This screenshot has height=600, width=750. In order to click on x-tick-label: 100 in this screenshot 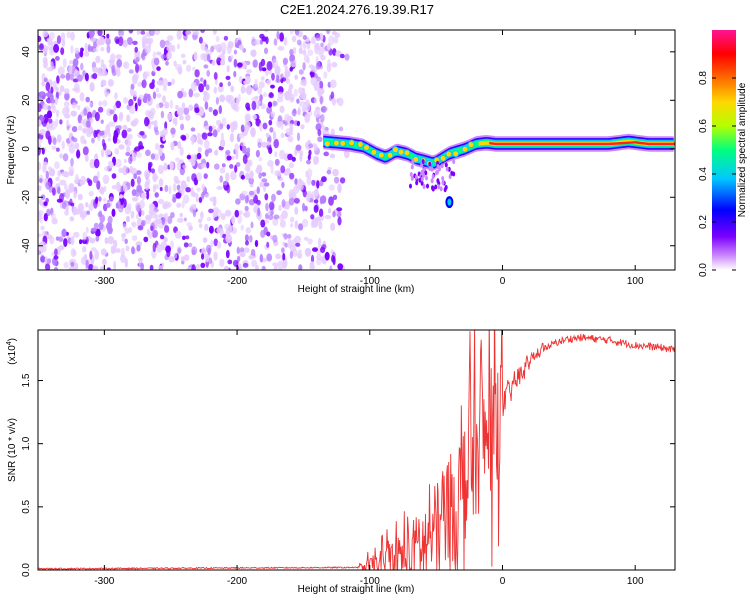, I will do `click(635, 581)`.